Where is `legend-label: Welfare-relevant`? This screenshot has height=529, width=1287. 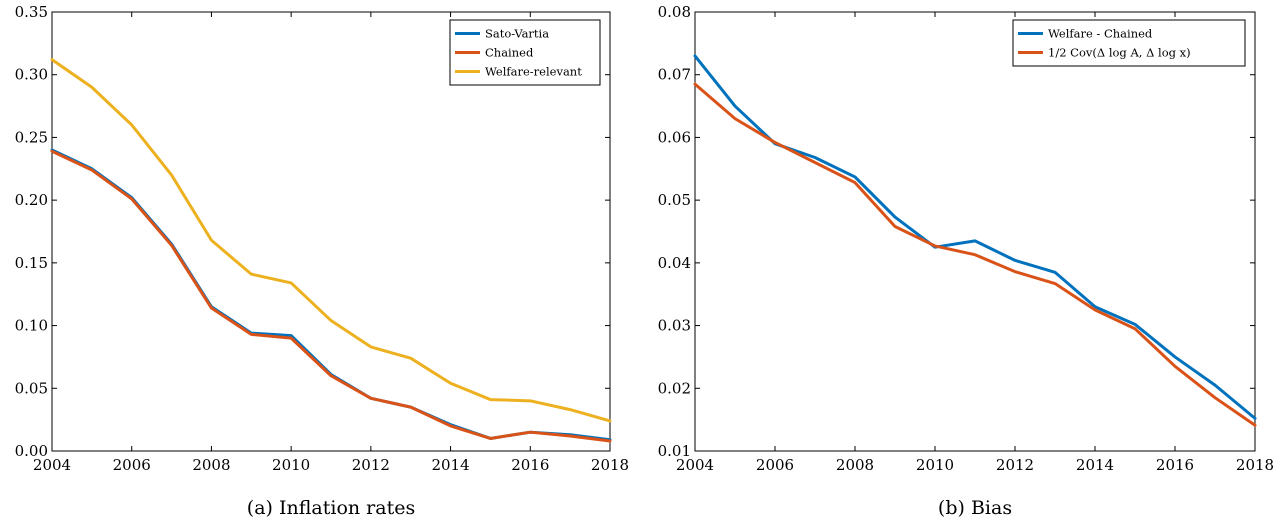 legend-label: Welfare-relevant is located at coordinates (533, 72).